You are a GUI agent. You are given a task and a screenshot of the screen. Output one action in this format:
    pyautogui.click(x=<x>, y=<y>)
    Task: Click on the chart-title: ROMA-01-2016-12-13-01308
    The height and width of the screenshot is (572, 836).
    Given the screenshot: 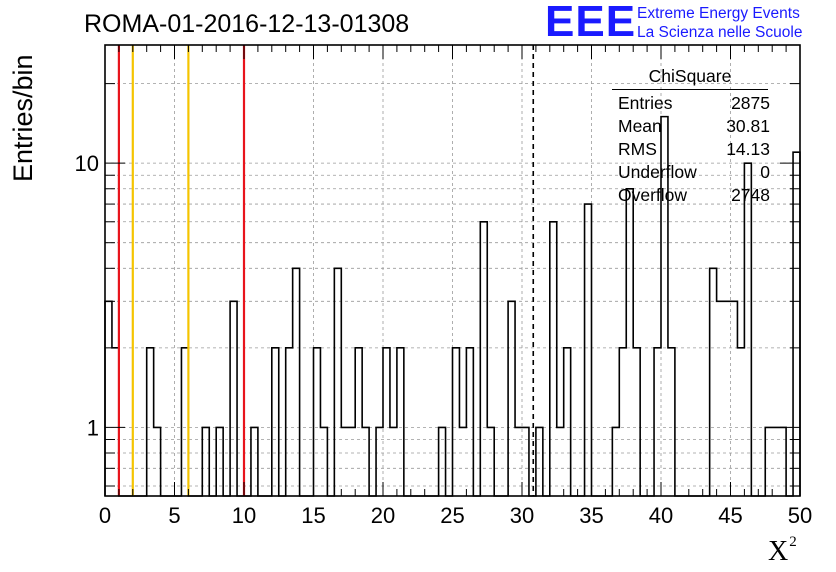 What is the action you would take?
    pyautogui.click(x=247, y=24)
    